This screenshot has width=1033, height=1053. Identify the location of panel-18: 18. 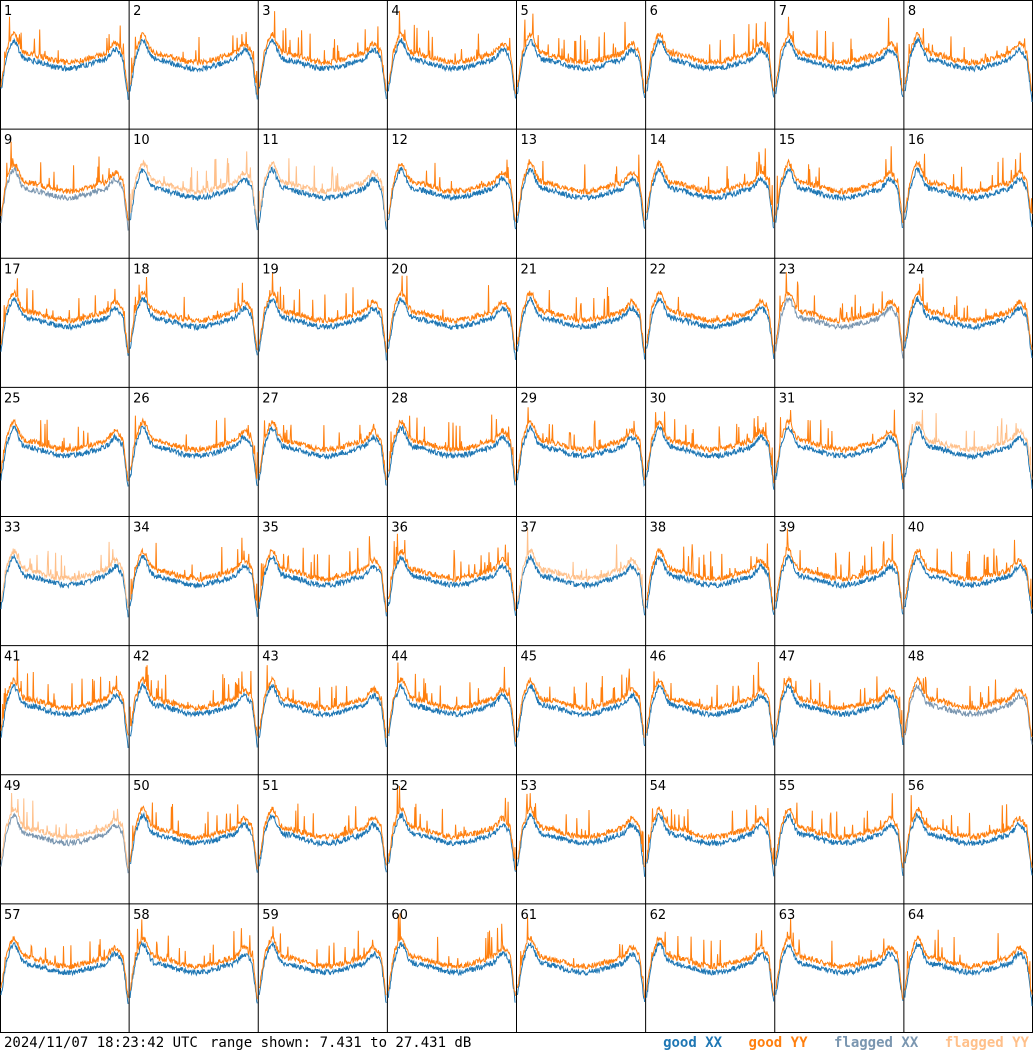
(193, 309).